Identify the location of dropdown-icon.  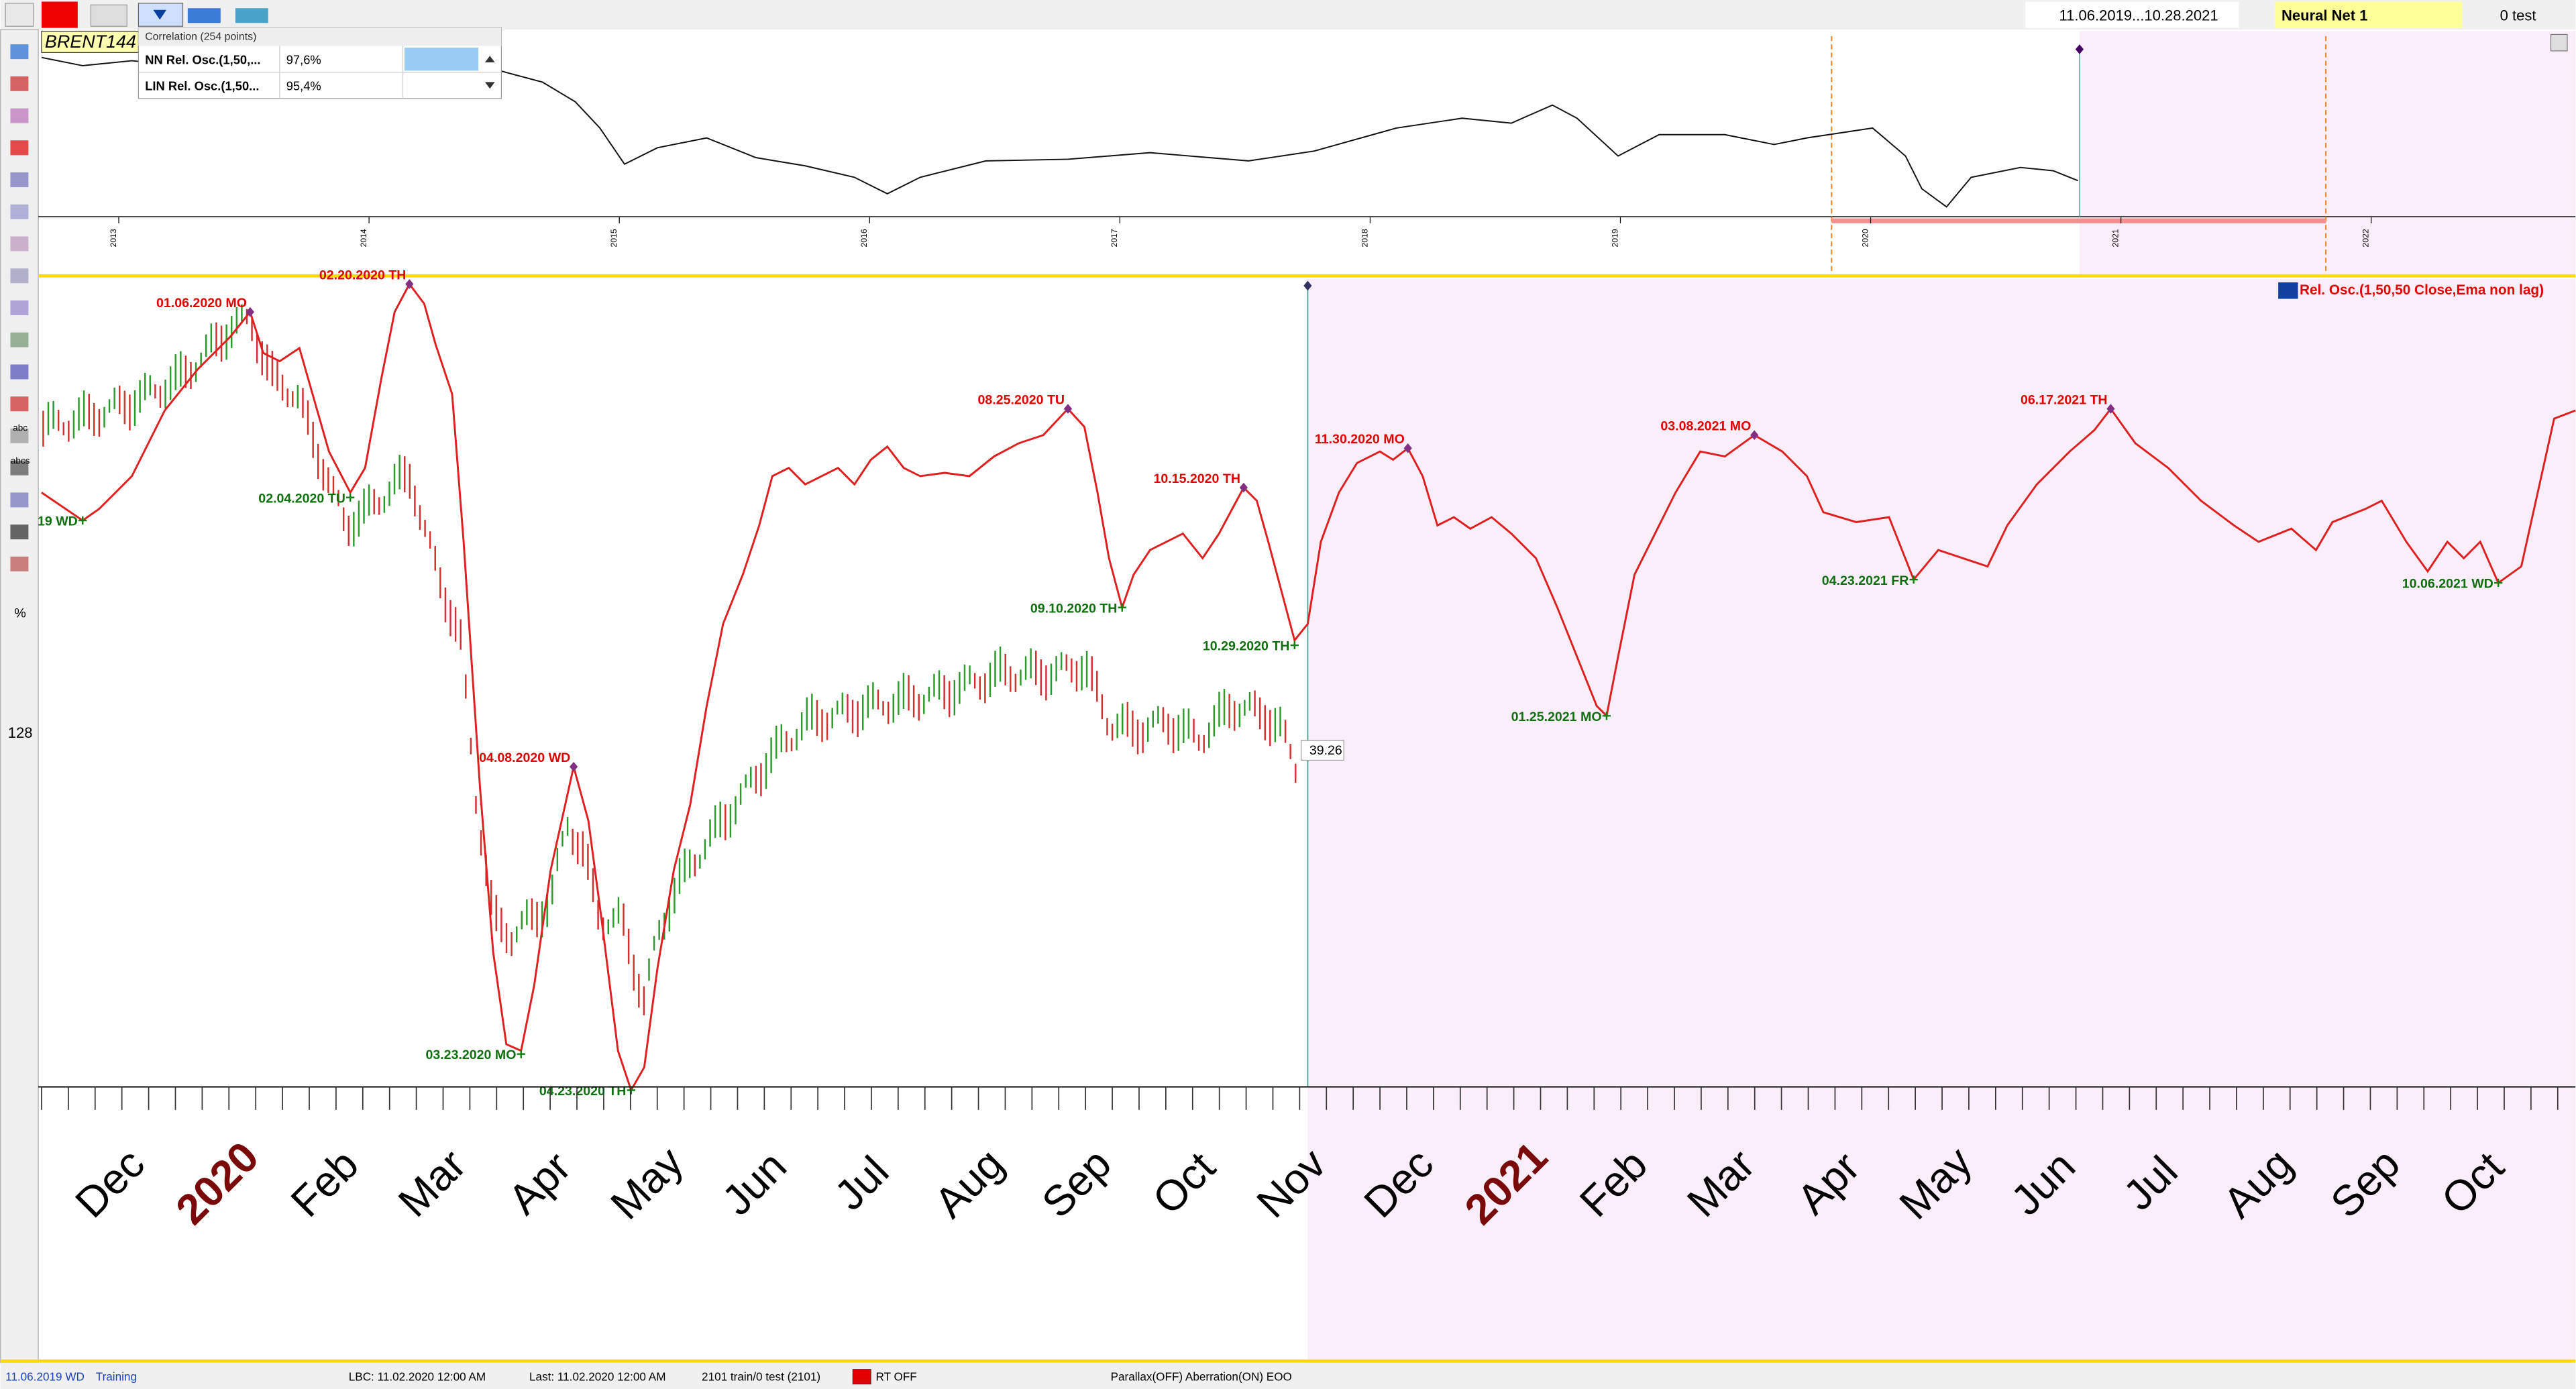
(160, 14).